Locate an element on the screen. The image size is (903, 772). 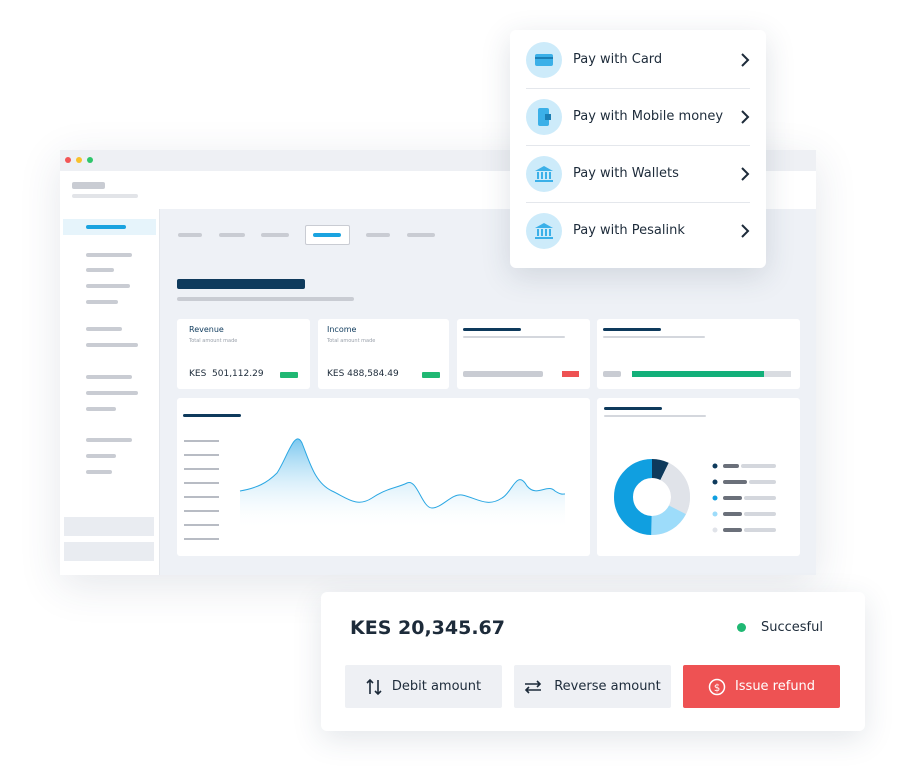
card-amount: KES 488,584.49 is located at coordinates (363, 374).